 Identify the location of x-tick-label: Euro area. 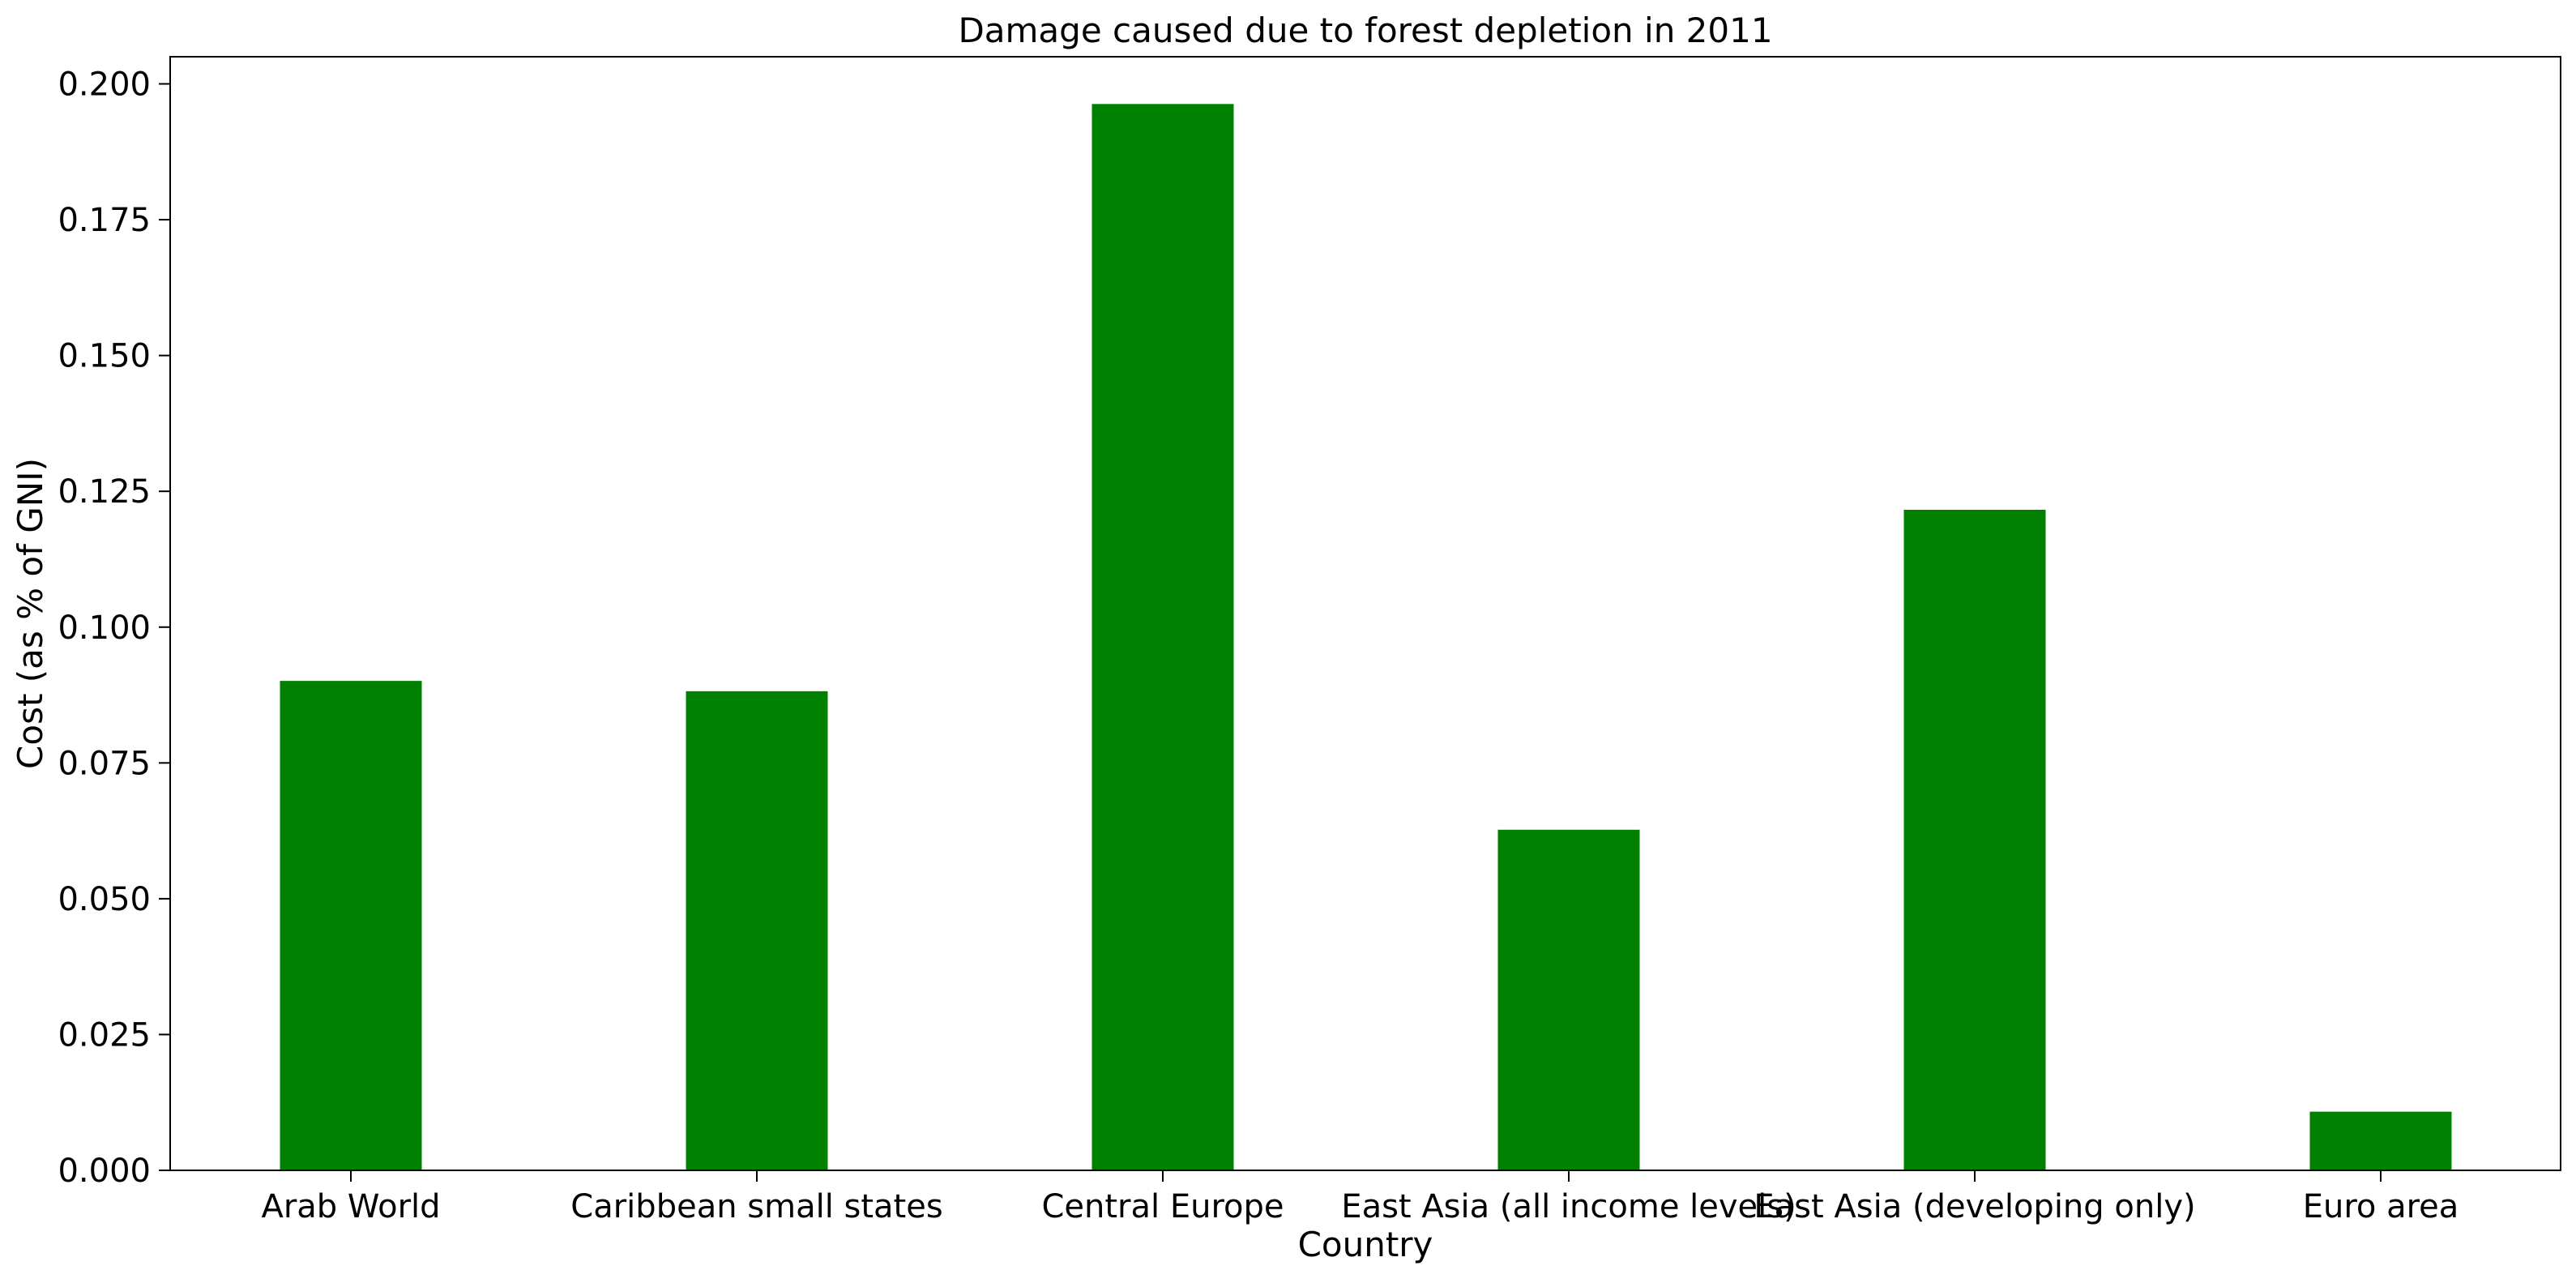
(2381, 1206).